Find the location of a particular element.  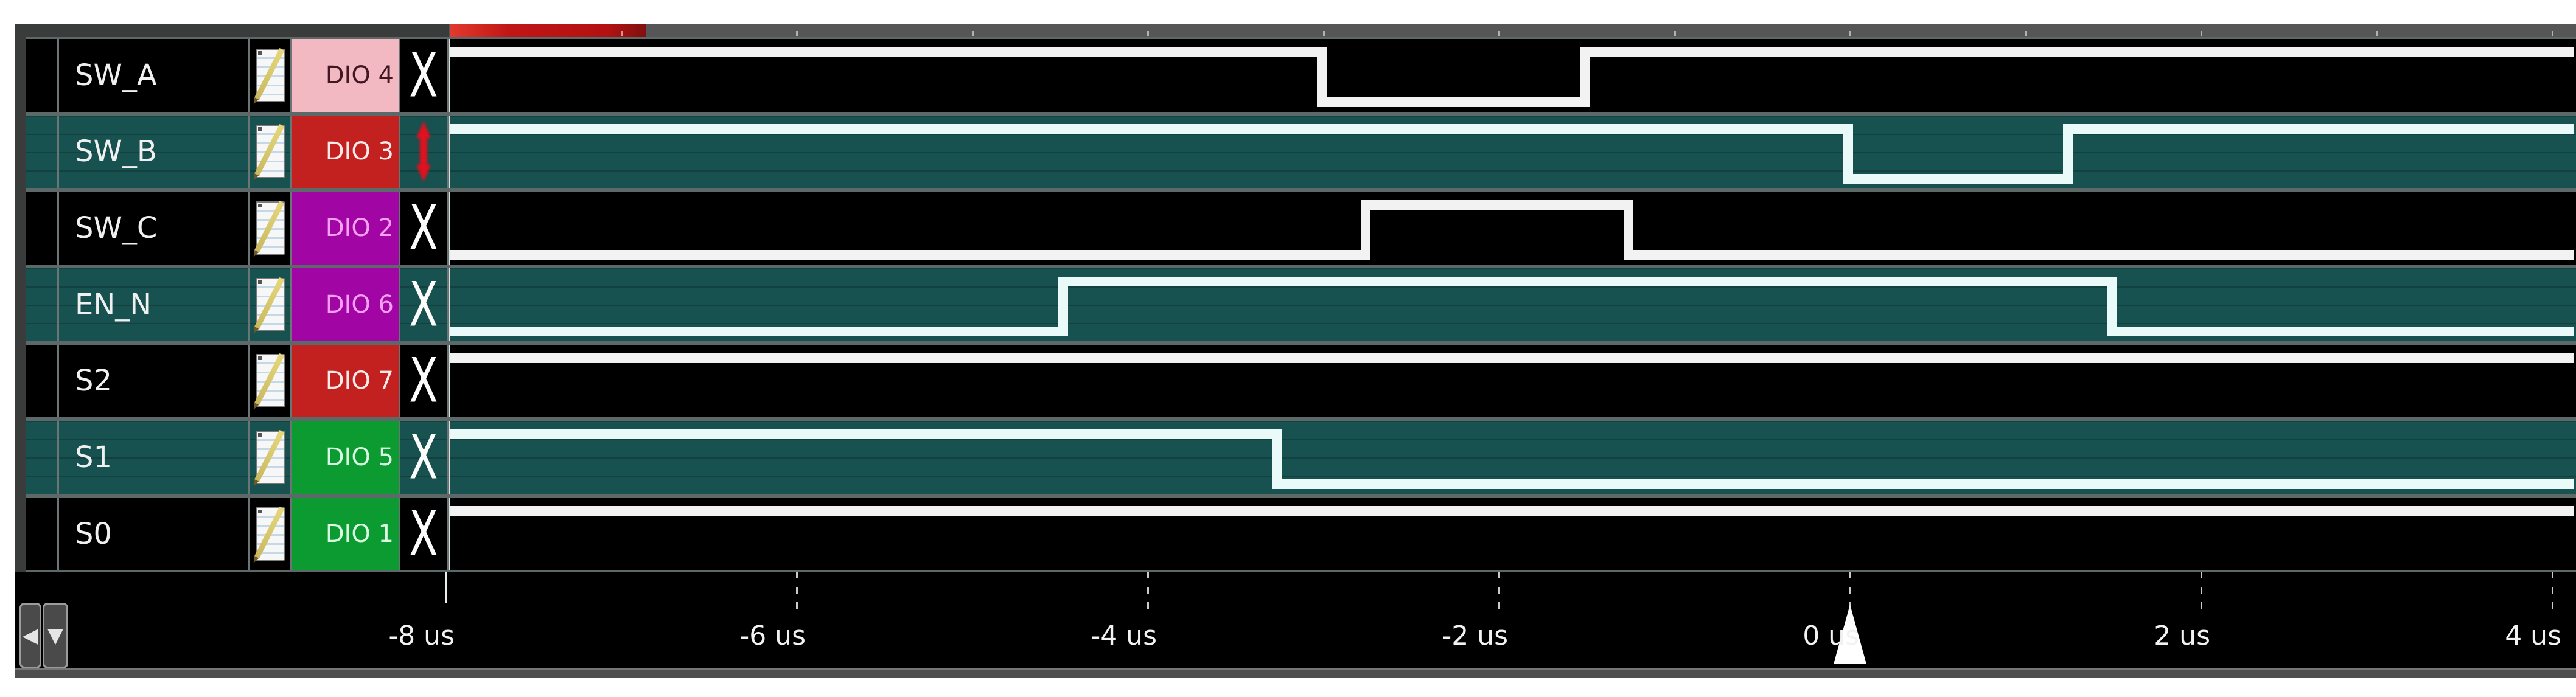

channel-badge: DIO 4 is located at coordinates (346, 75).